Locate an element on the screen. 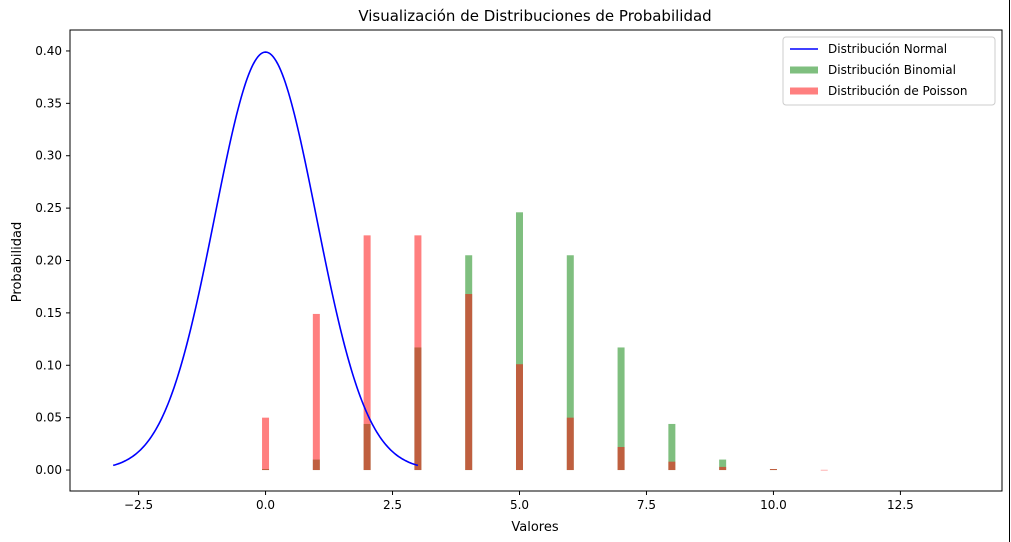 The image size is (1011, 542). y-axis: 0.00 0.05 0.10 0.15 0.20 0.25 0.30 0.35 0.40 is located at coordinates (52, 260).